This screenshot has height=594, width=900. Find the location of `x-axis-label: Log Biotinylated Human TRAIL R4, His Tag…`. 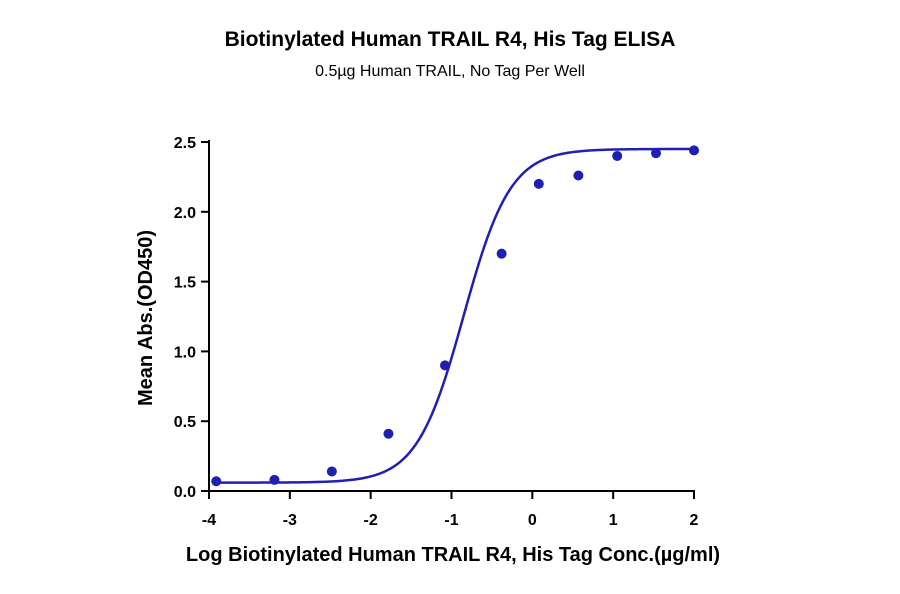

x-axis-label: Log Biotinylated Human TRAIL R4, His Tag… is located at coordinates (453, 555).